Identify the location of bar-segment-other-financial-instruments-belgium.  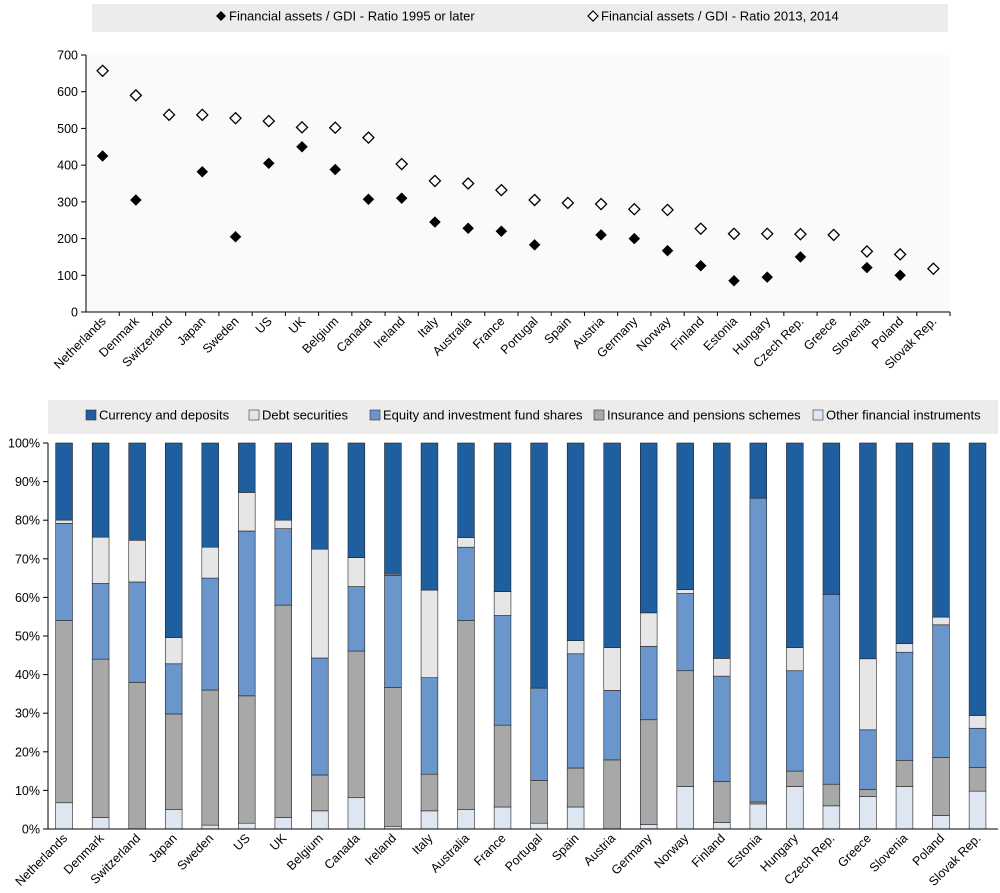
(320, 820).